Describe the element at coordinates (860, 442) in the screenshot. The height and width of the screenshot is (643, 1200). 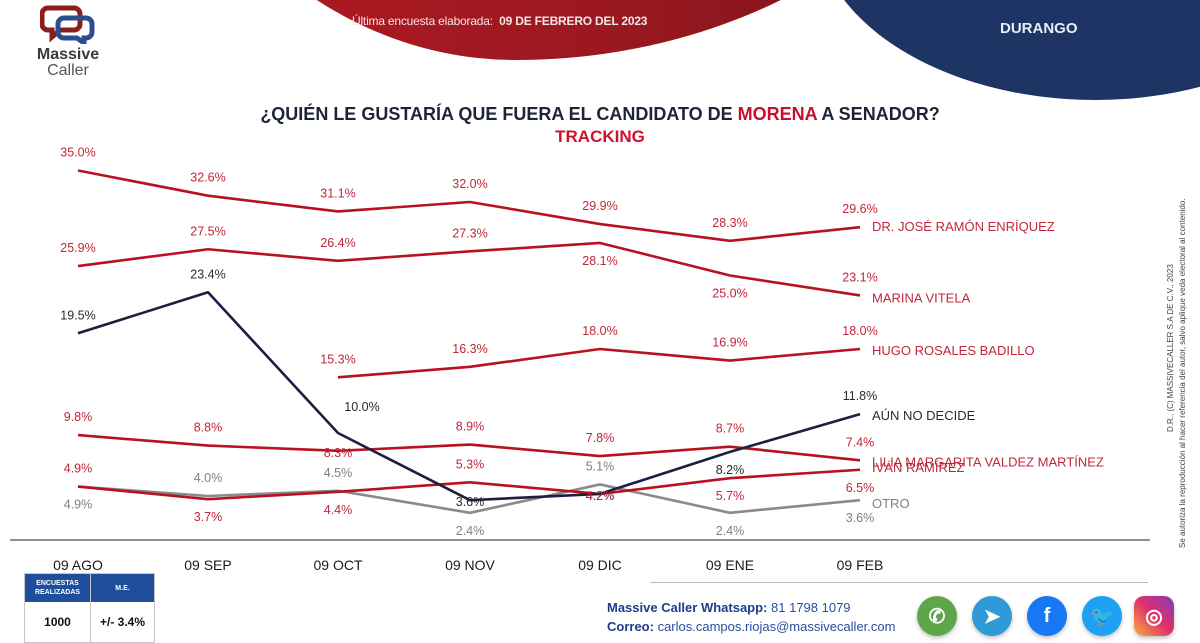
I see `data-label: 7.4%` at that location.